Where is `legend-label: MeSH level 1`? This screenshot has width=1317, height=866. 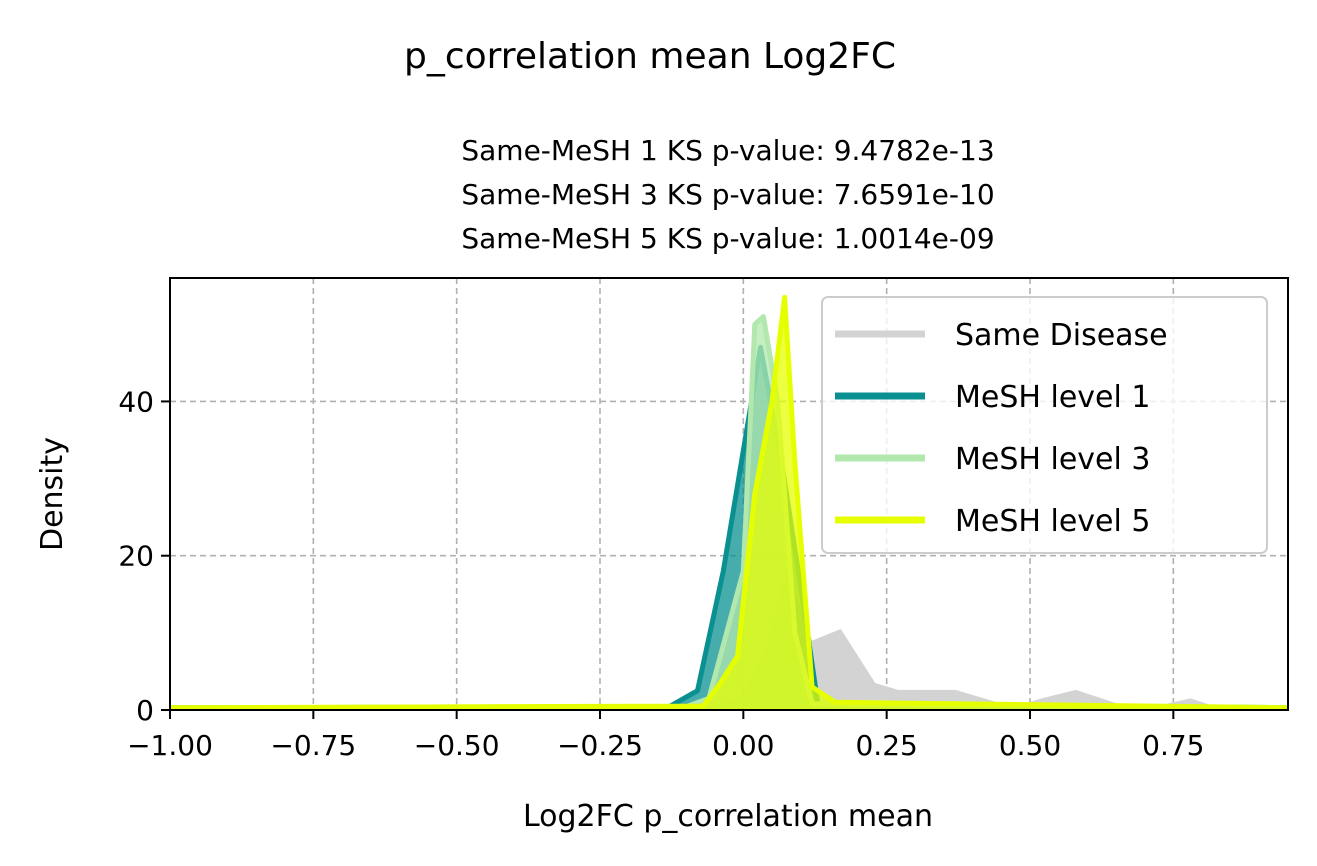
legend-label: MeSH level 1 is located at coordinates (1052, 397).